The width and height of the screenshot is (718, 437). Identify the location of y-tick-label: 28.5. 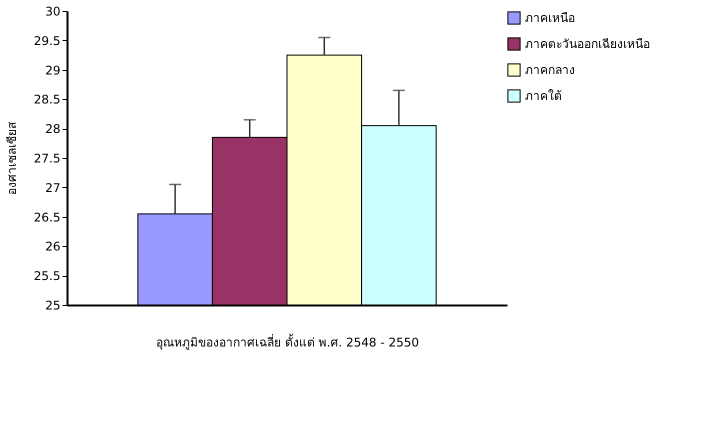
(47, 99).